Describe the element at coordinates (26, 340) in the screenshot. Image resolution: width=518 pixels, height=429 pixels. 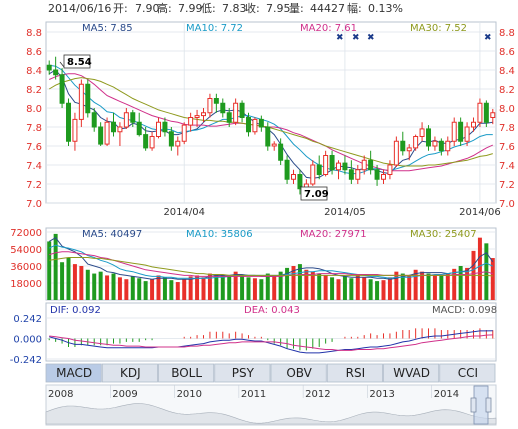
I see `macd-axis-left: 0.242 0.000 -0.242` at that location.